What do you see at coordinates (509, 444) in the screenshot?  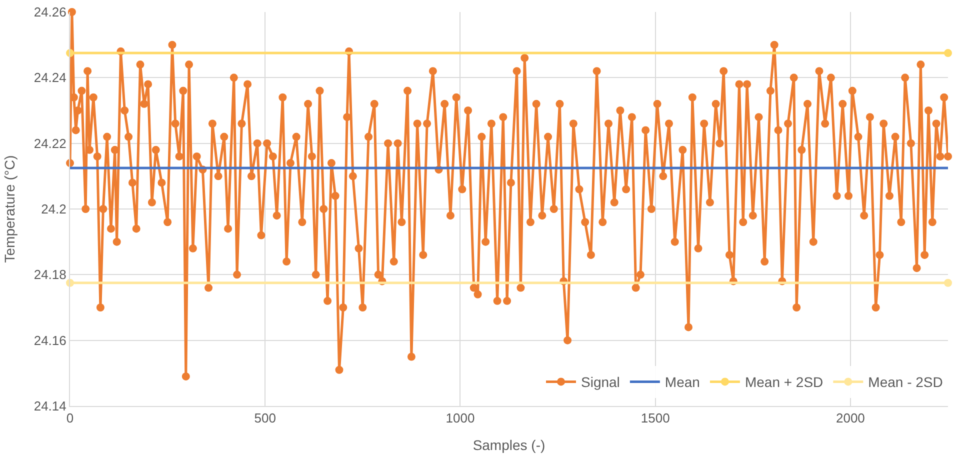 I see `x-axis-title: Samples (-)` at bounding box center [509, 444].